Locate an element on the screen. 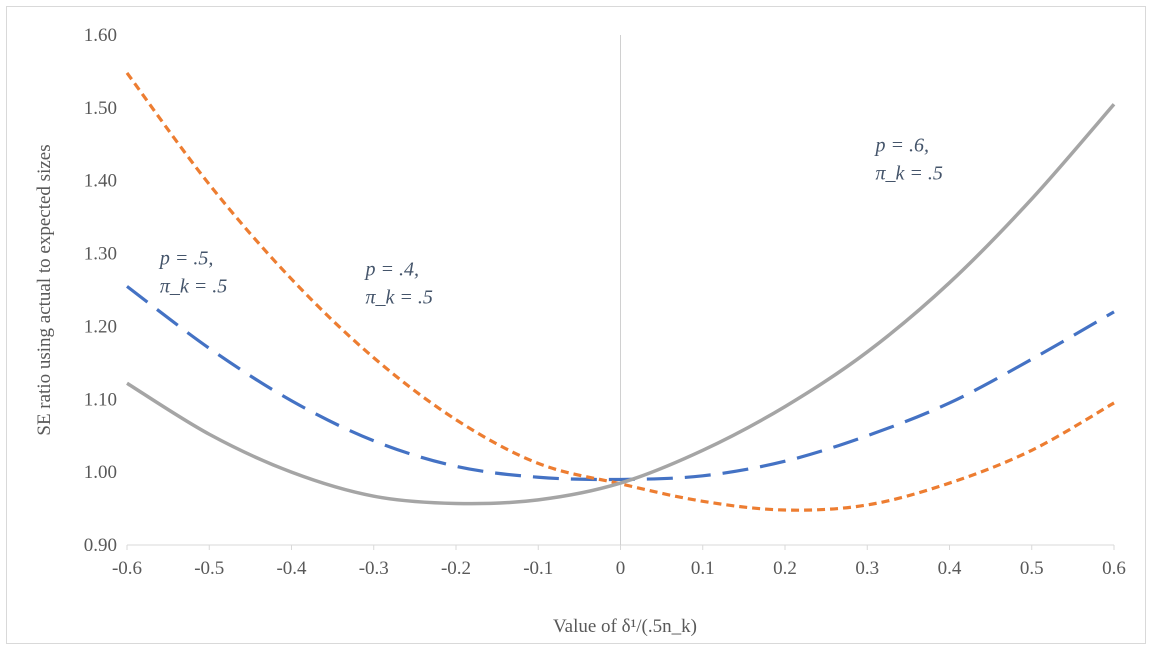 Image resolution: width=1152 pixels, height=655 pixels. y-tick-label: 1.30 is located at coordinates (100, 254).